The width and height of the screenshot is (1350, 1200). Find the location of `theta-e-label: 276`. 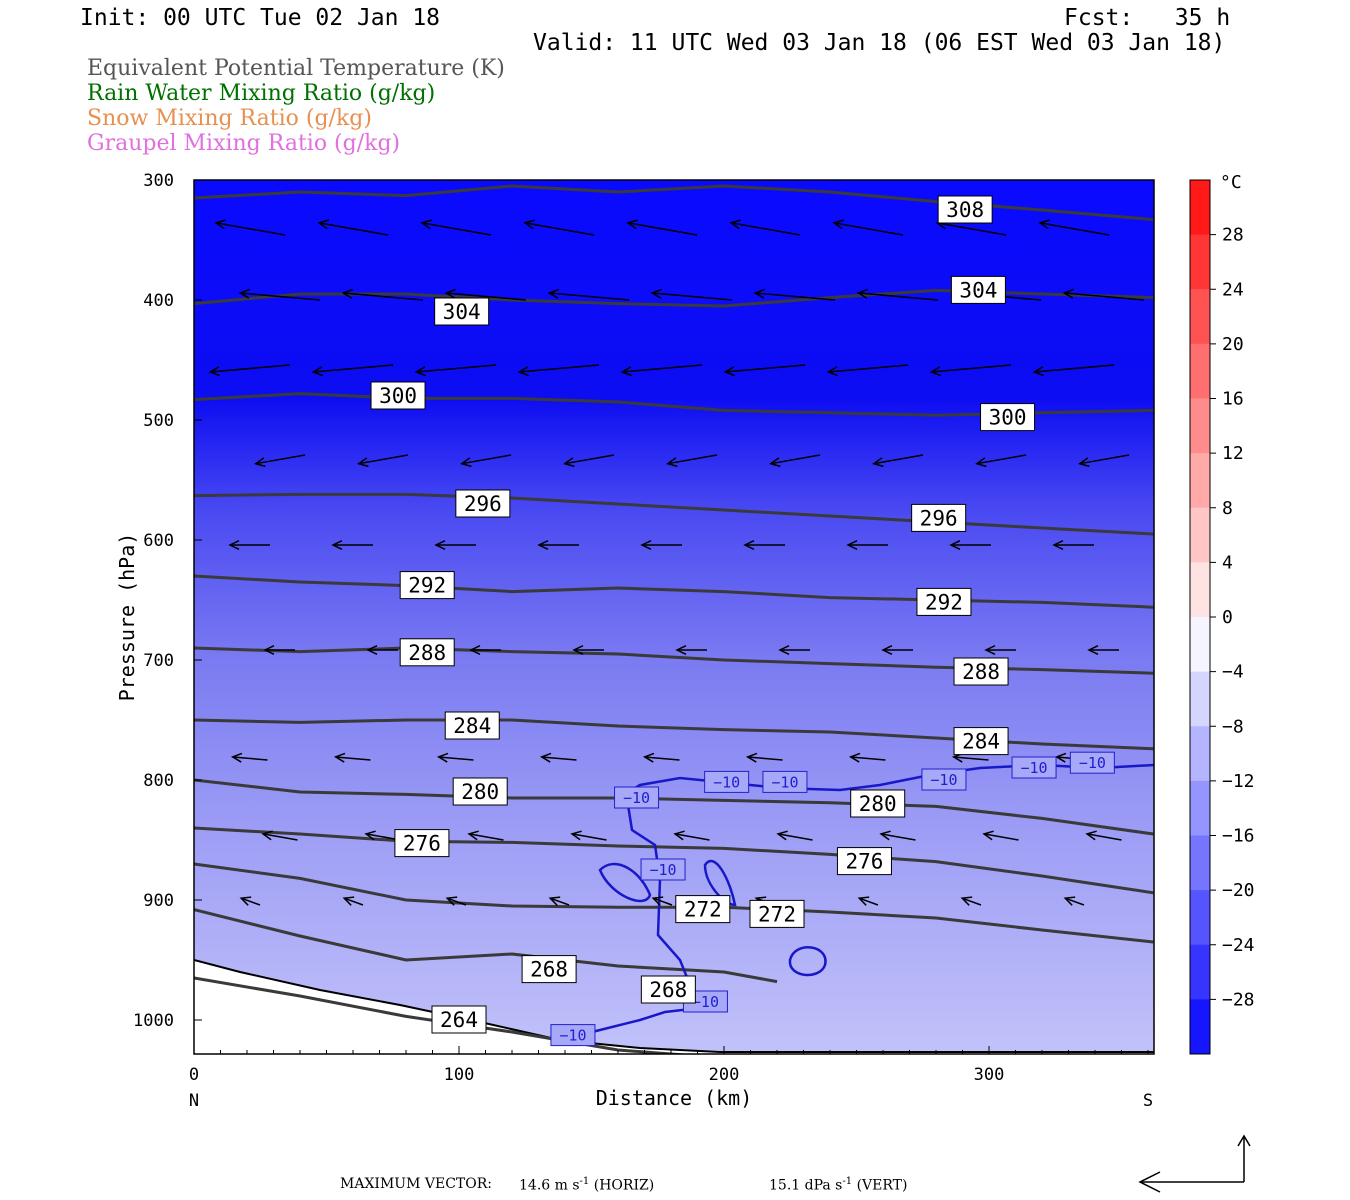

theta-e-label: 276 is located at coordinates (422, 843).